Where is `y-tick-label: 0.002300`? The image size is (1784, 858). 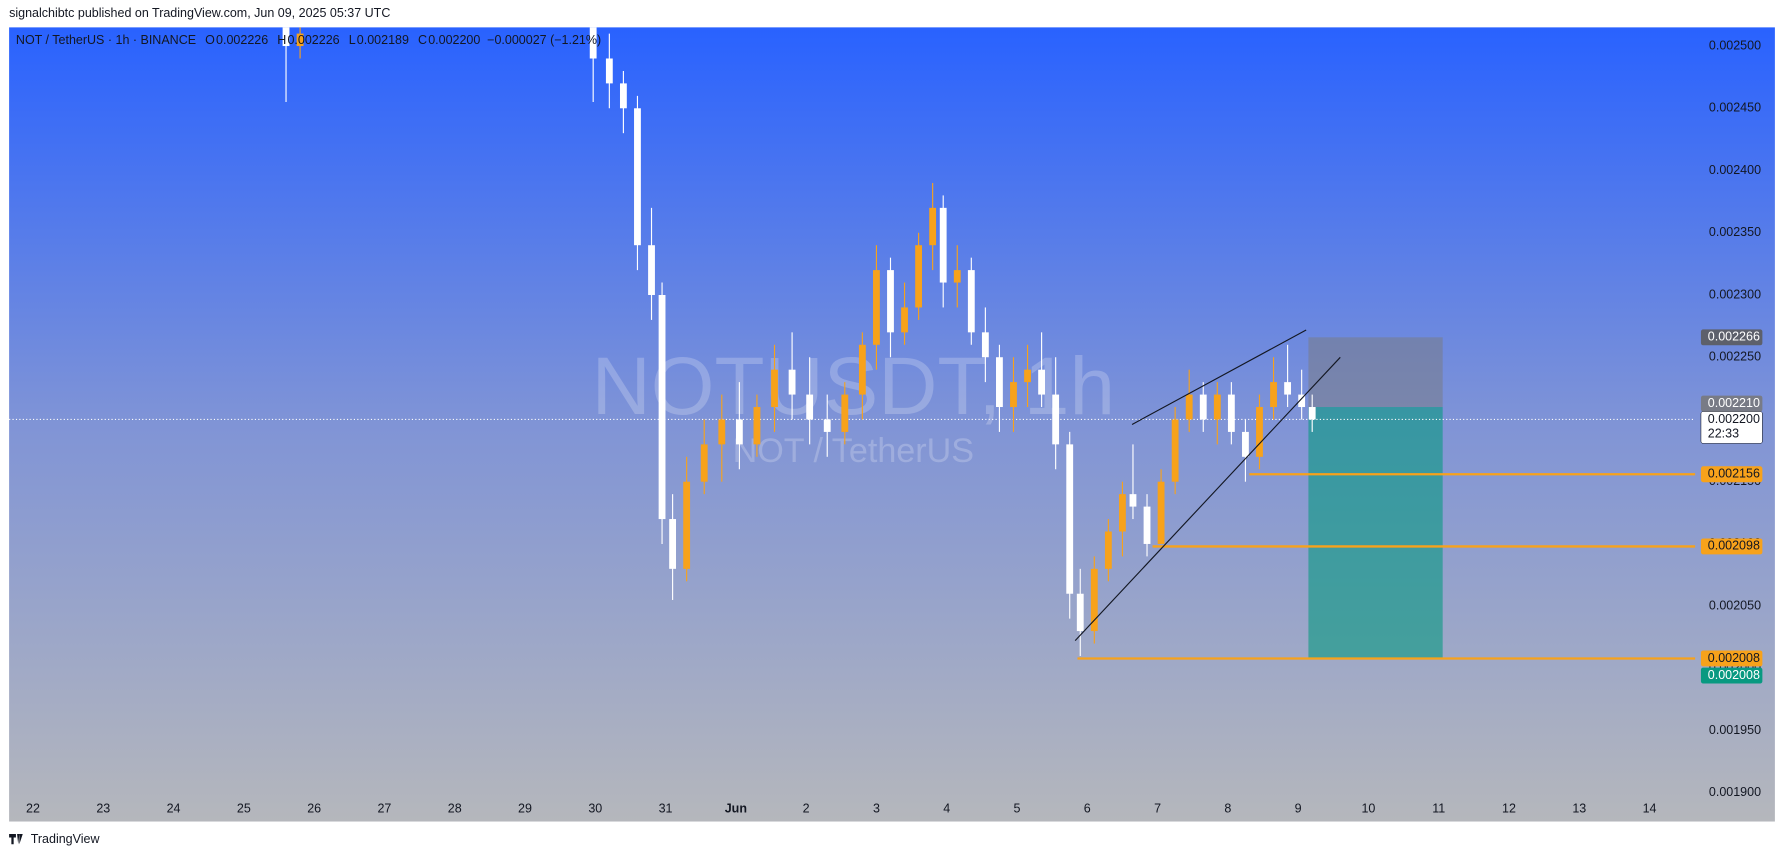
y-tick-label: 0.002300 is located at coordinates (1735, 294).